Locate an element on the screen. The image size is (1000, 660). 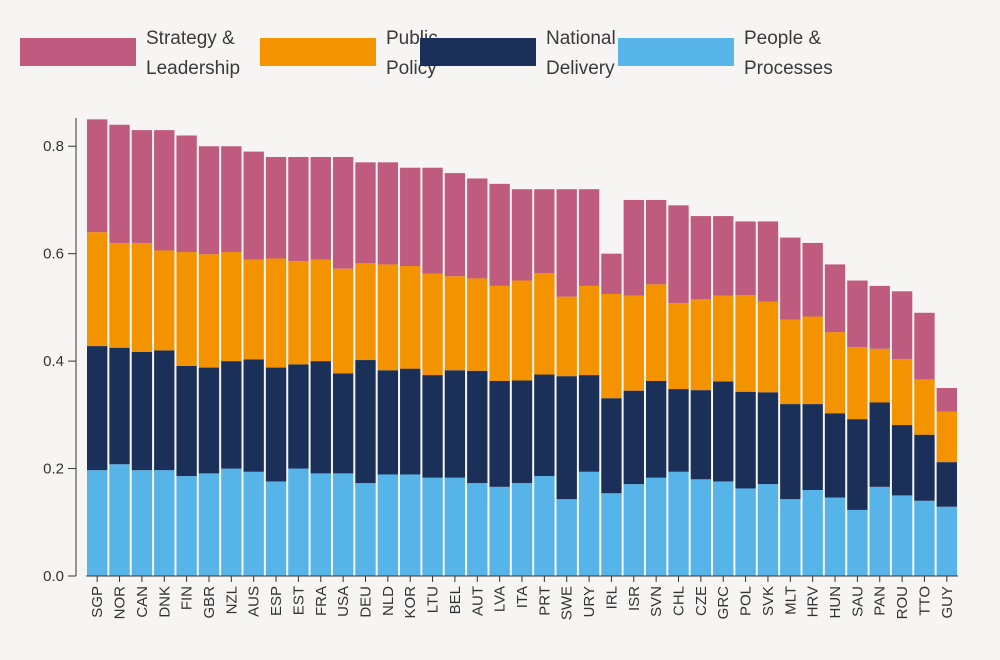
bar-kor-national-delivery is located at coordinates (410, 421).